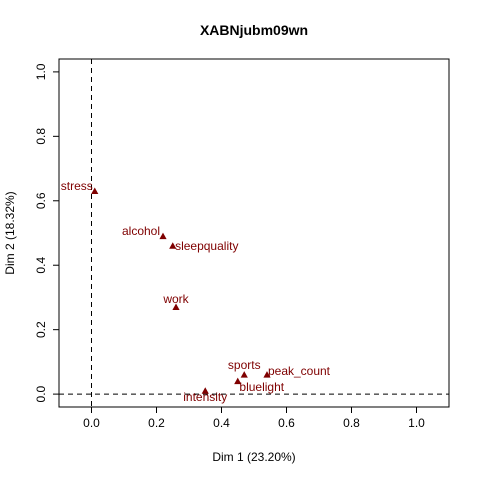 Image resolution: width=480 pixels, height=480 pixels. I want to click on y-tick-label: 0.2, so click(41, 329).